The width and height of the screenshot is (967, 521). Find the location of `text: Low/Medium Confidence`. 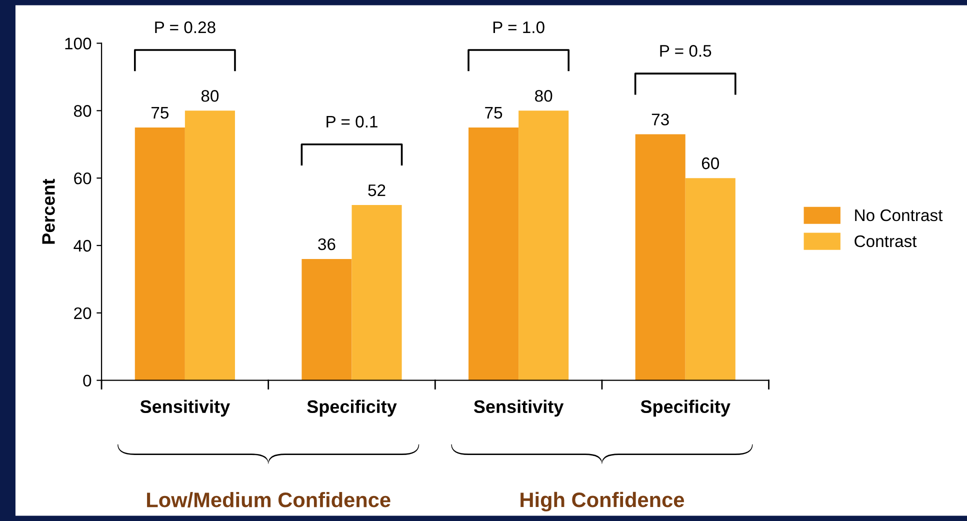

text: Low/Medium Confidence is located at coordinates (268, 500).